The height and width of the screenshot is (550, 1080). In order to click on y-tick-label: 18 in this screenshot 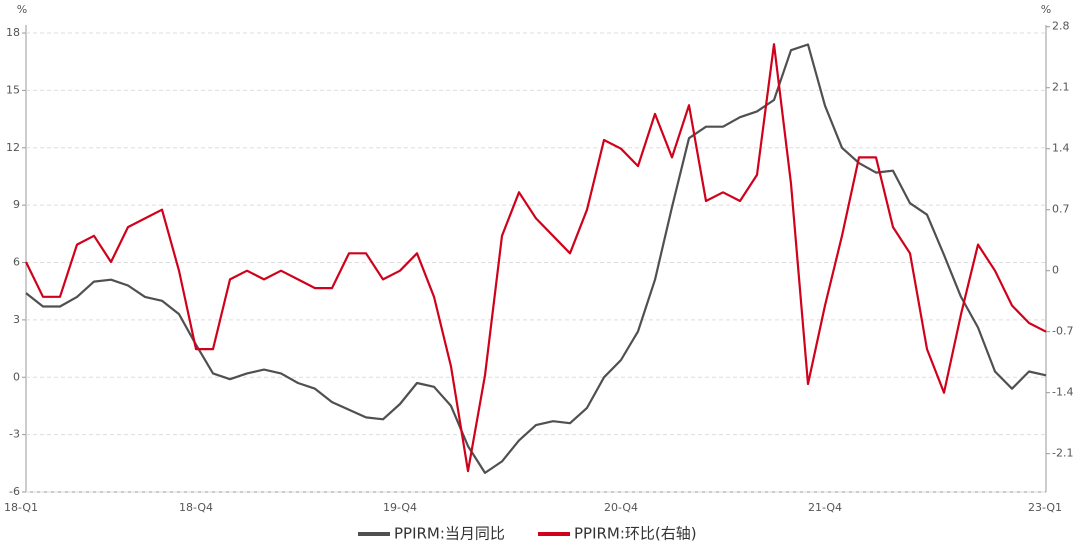, I will do `click(13, 32)`.